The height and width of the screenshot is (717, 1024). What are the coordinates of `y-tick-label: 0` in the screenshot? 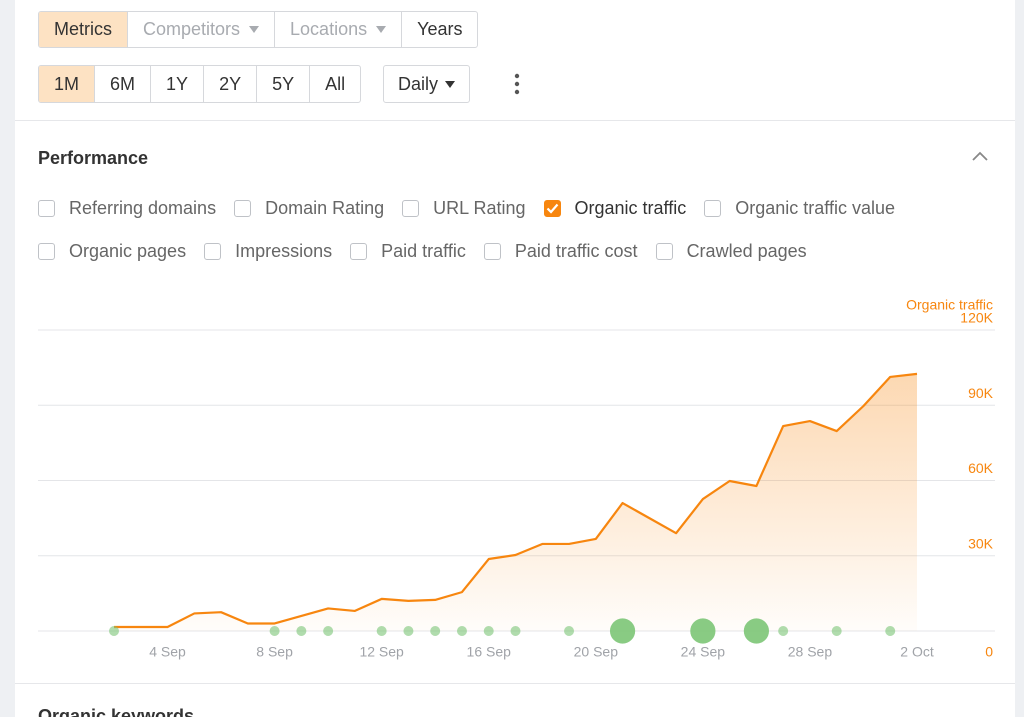 It's located at (989, 652).